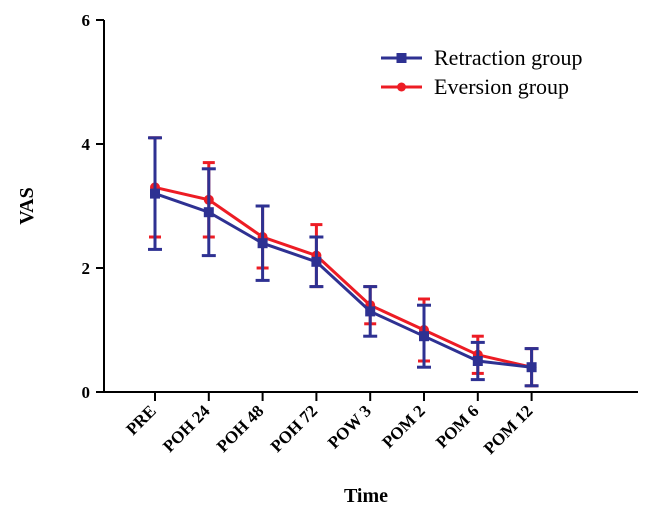  What do you see at coordinates (86, 20) in the screenshot?
I see `y-tick-label: 6` at bounding box center [86, 20].